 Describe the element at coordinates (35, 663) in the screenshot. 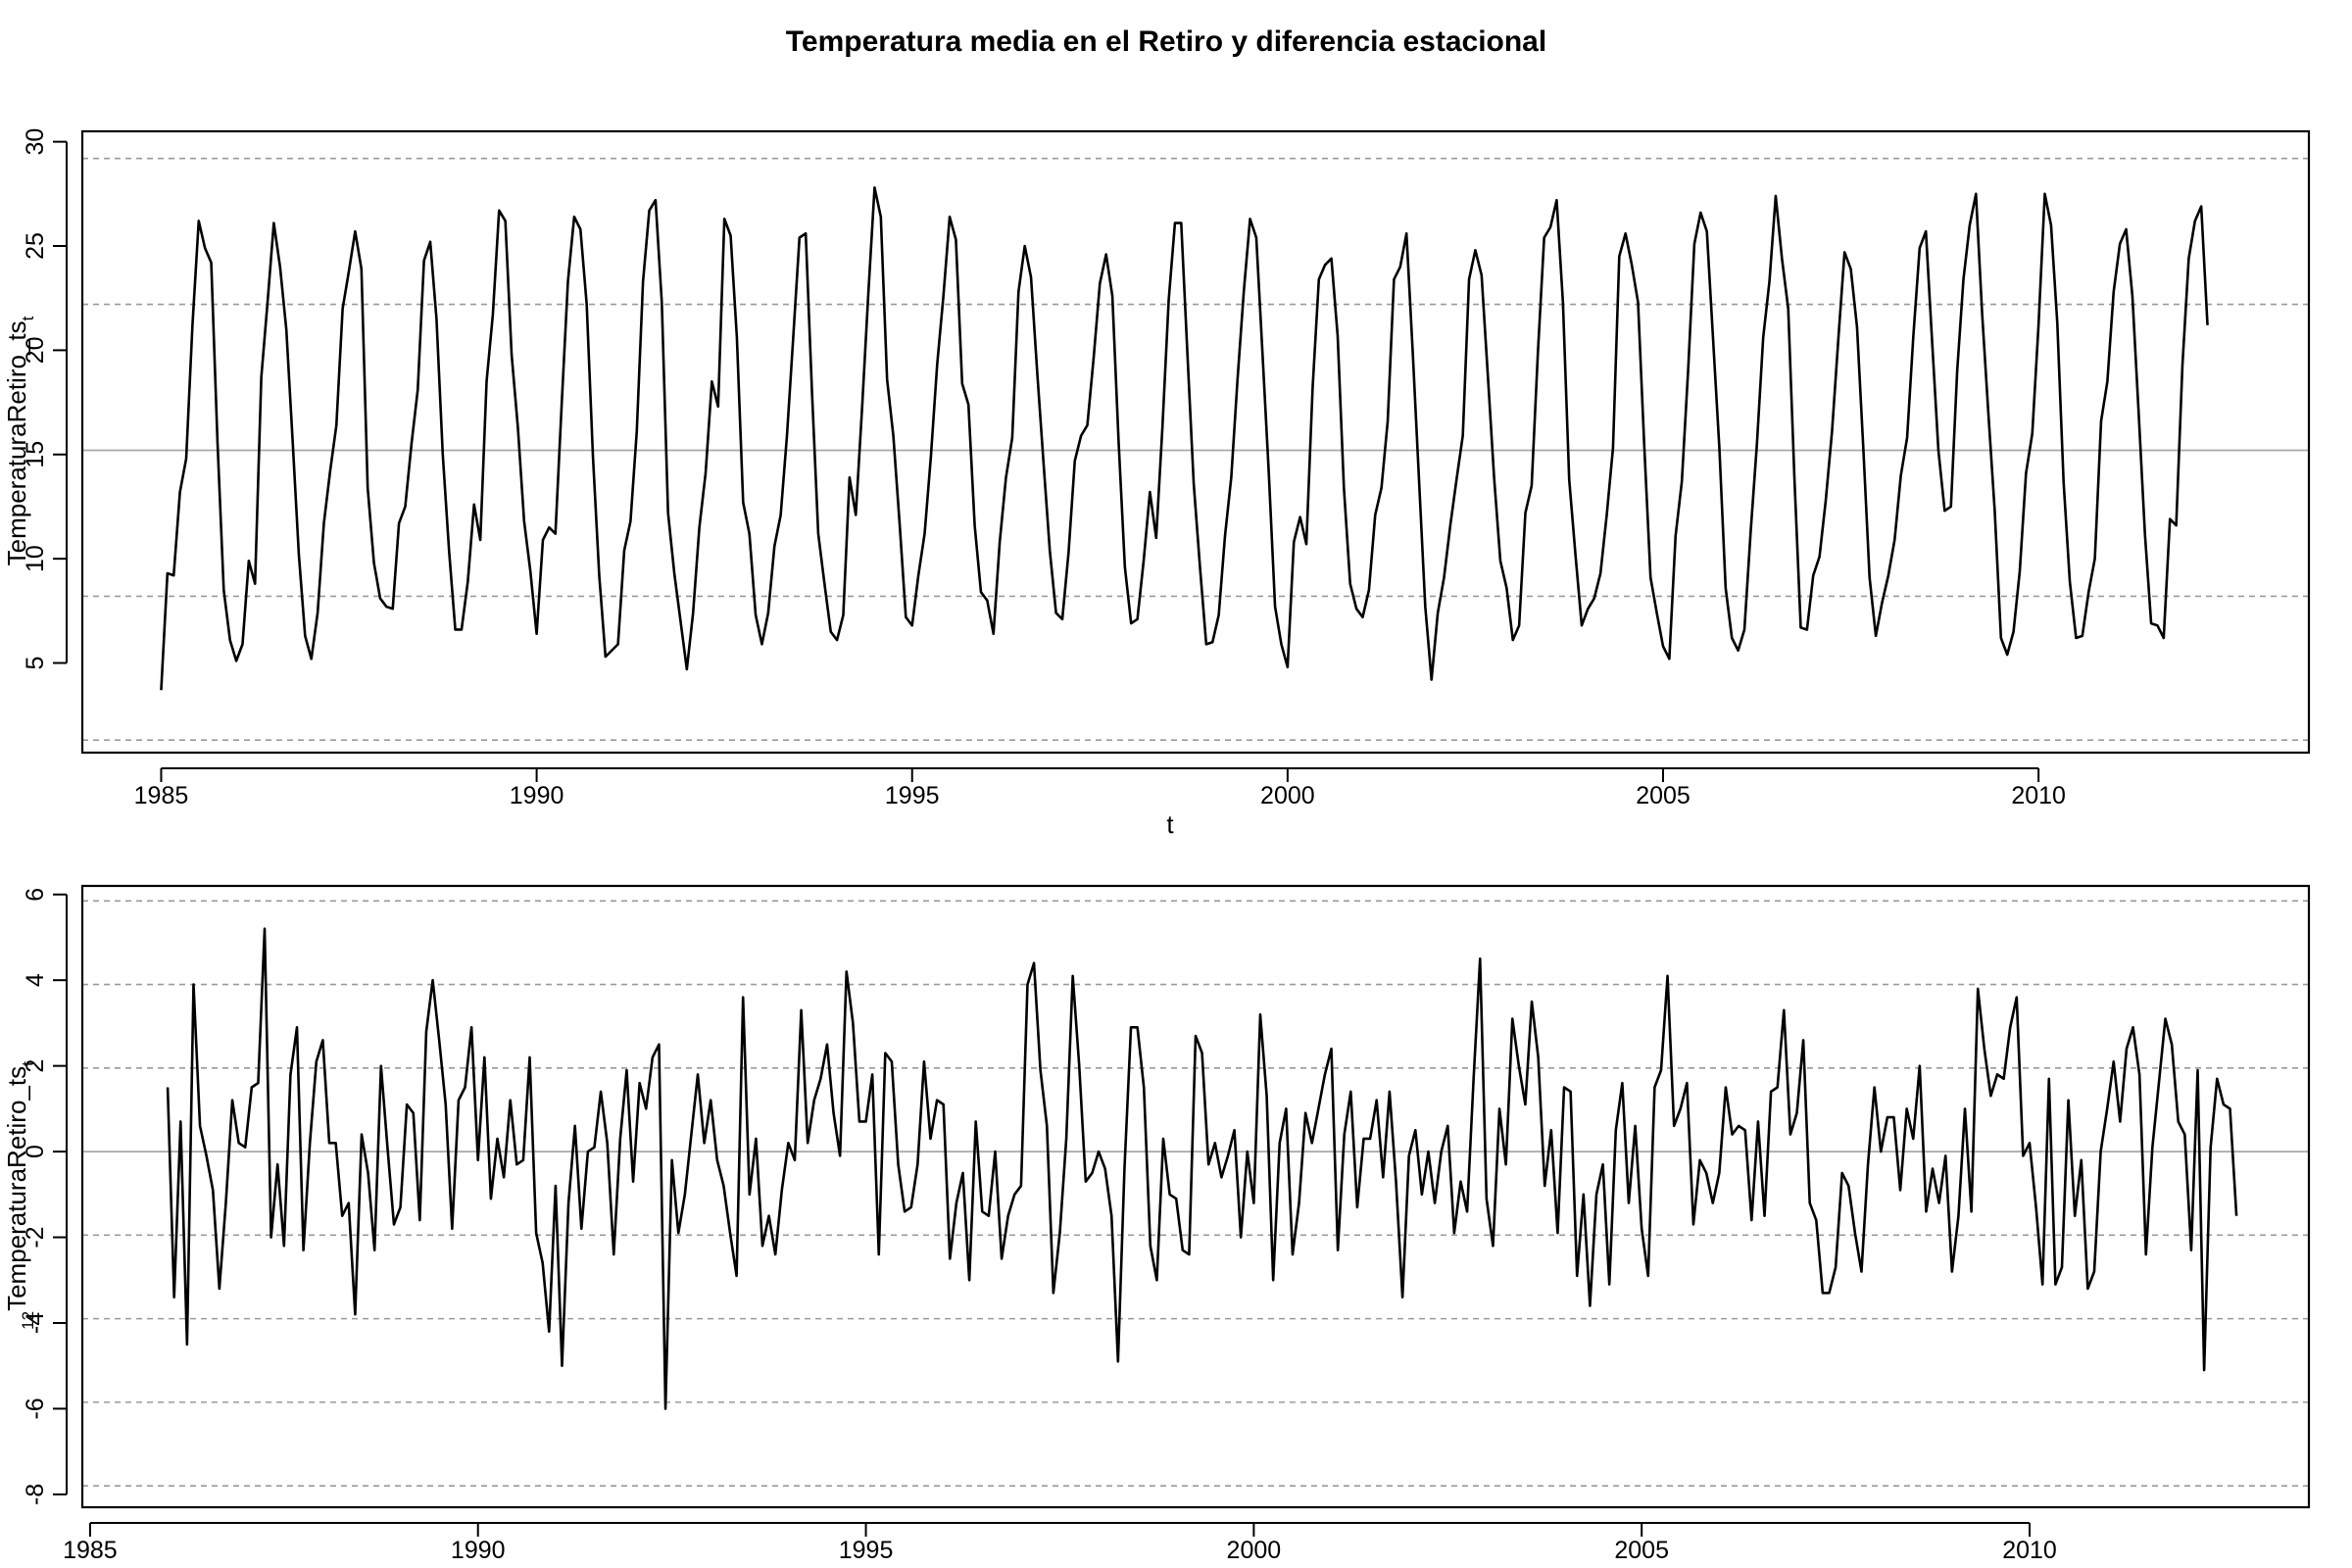

I see `y-tick-label: 5` at that location.